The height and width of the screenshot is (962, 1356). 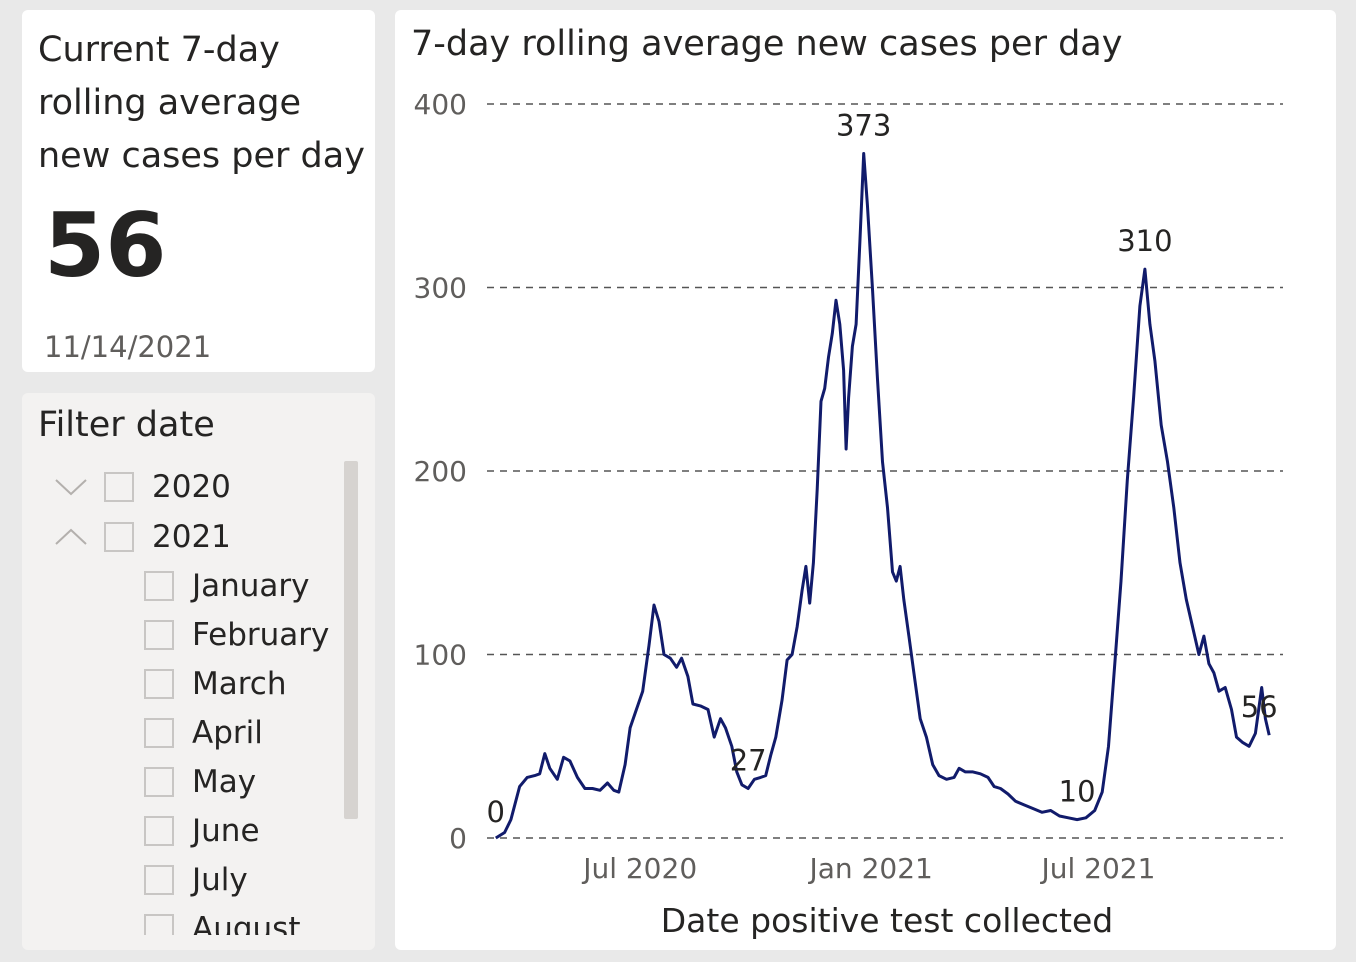 I want to click on filter-item-year: 2021, so click(x=142, y=537).